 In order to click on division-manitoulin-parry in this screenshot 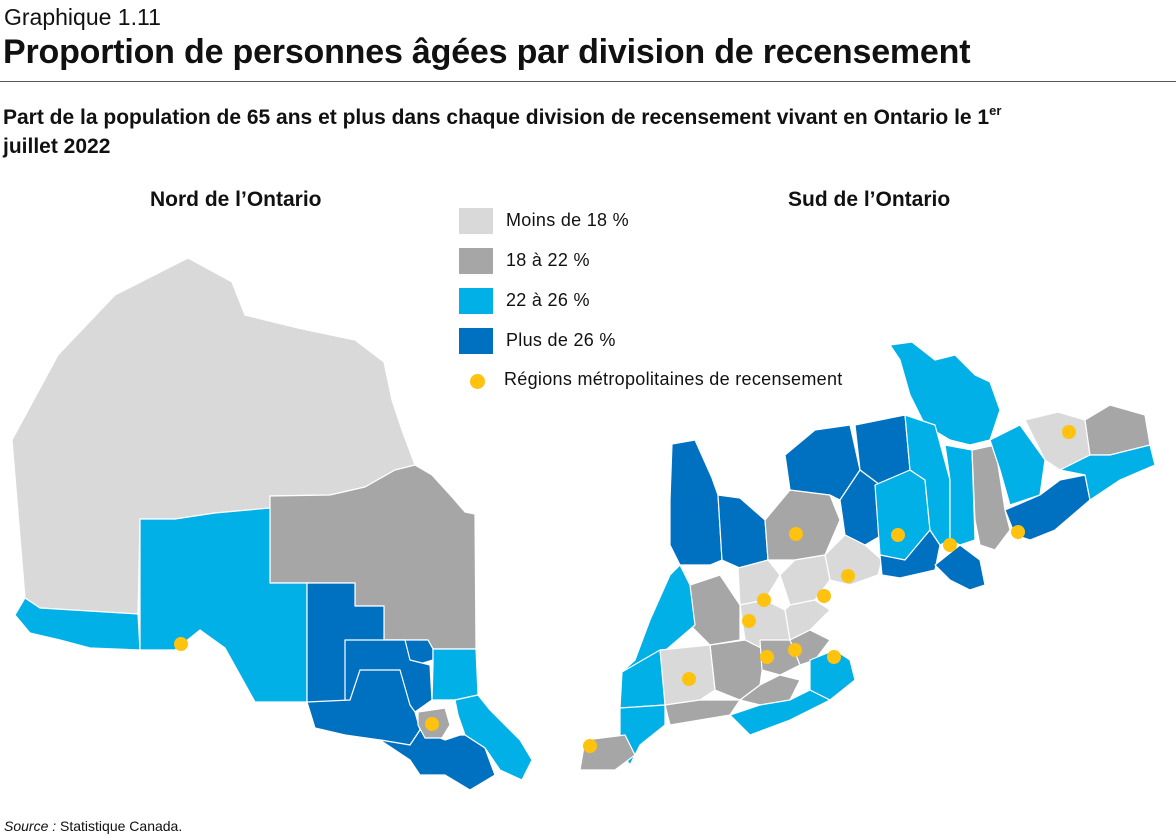, I will do `click(437, 760)`.